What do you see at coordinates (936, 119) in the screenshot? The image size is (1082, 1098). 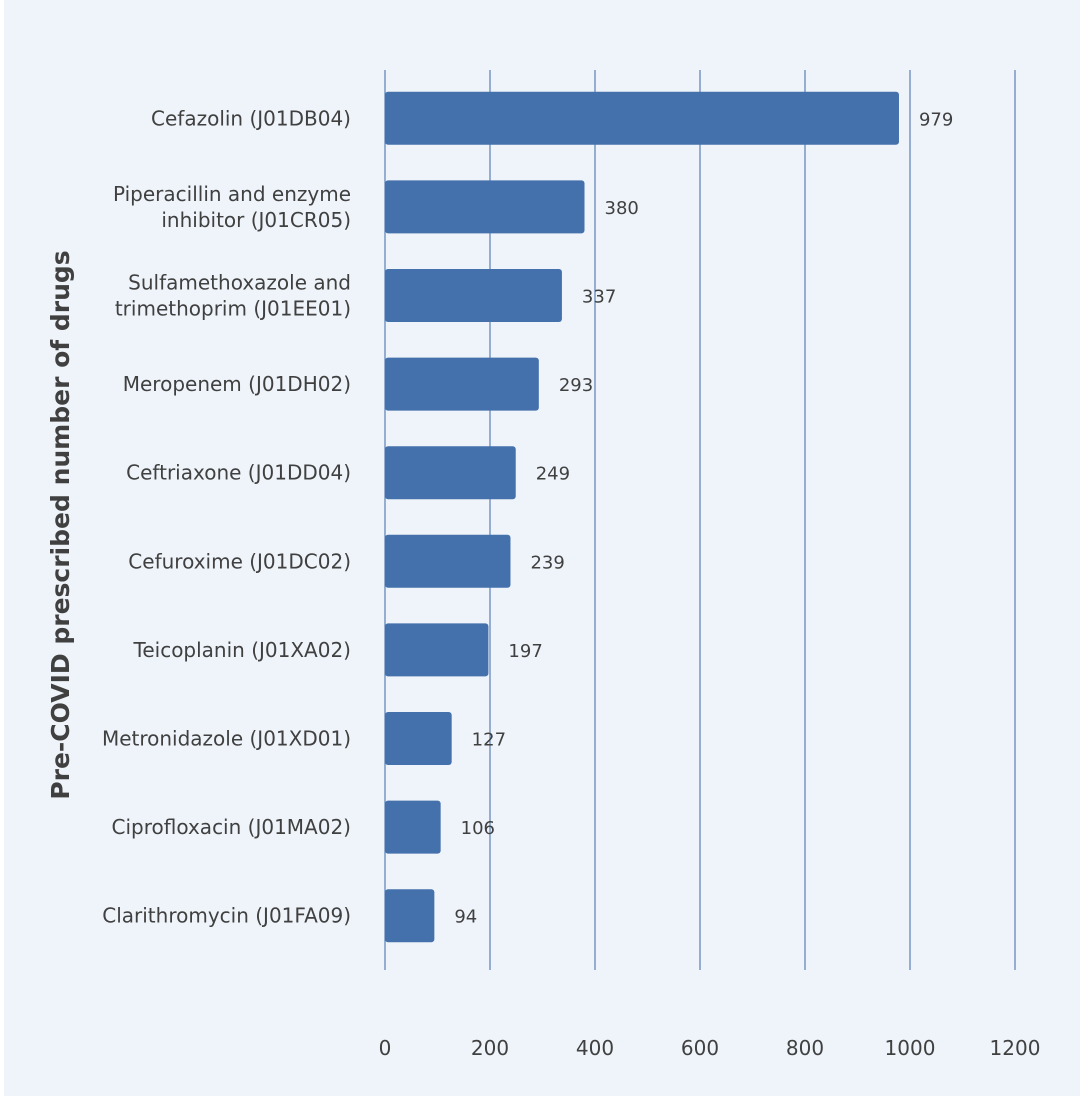 I see `data-label: 979` at bounding box center [936, 119].